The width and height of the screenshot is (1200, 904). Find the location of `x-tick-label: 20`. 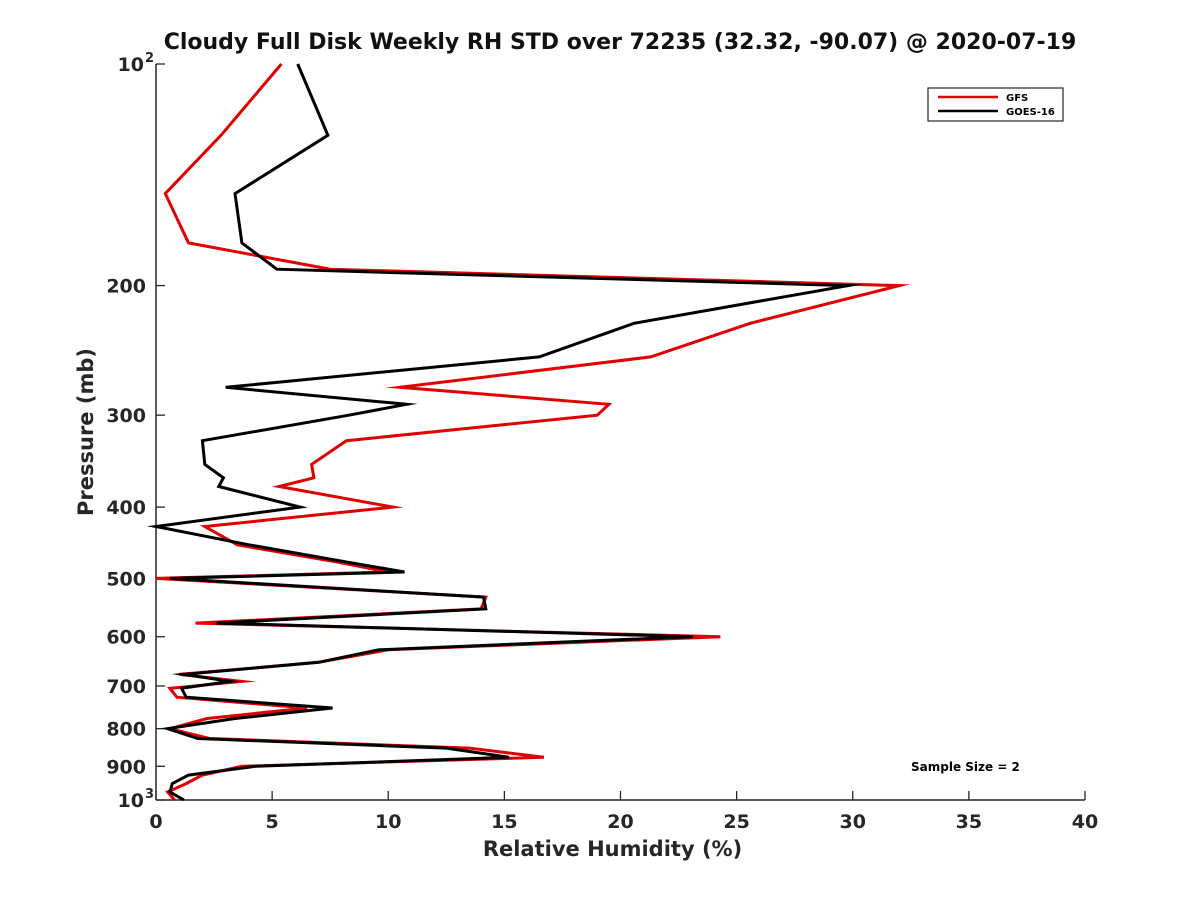

x-tick-label: 20 is located at coordinates (620, 822).